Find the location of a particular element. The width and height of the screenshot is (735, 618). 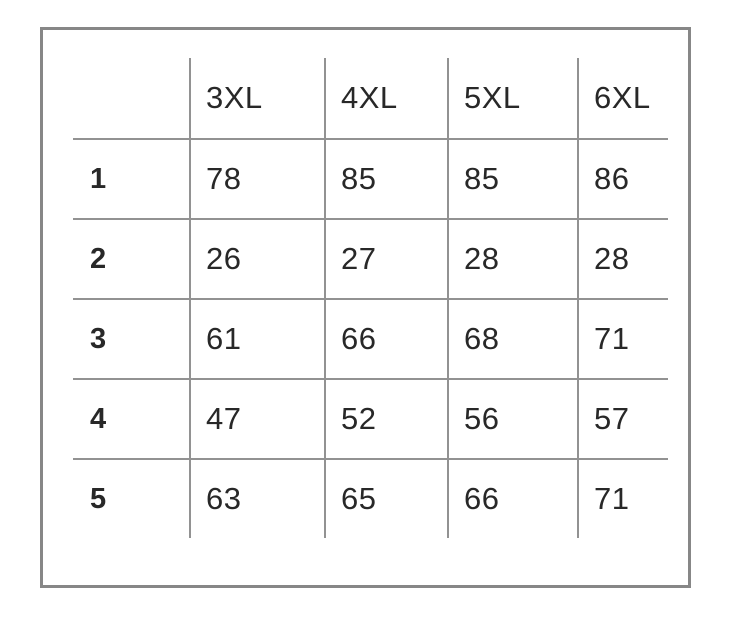

table-cell: 52 is located at coordinates (385, 418).